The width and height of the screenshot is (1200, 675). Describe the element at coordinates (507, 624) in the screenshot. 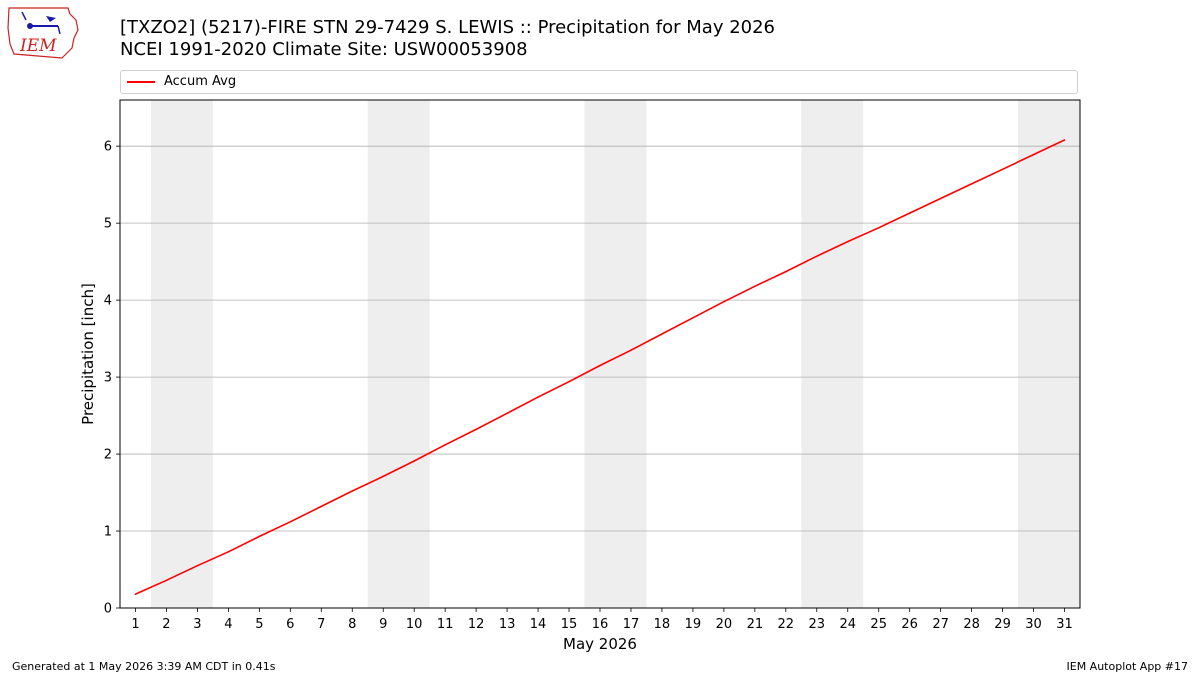

I see `x-tick-label-13: 13` at that location.